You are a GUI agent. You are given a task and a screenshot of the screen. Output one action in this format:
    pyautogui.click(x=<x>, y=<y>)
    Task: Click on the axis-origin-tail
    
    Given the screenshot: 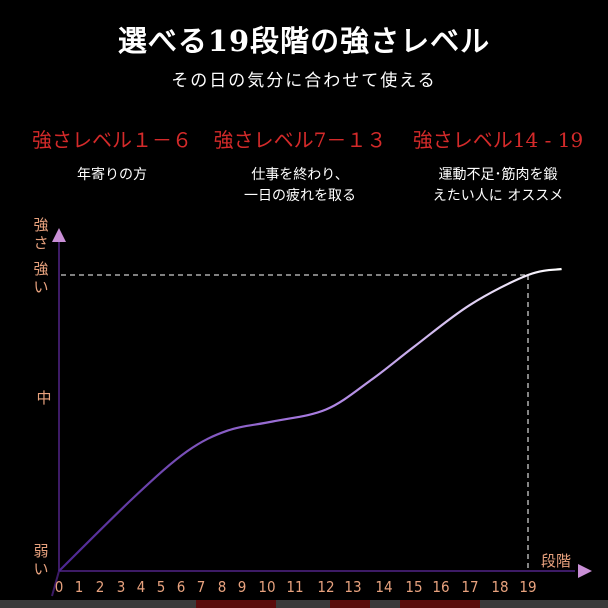 What is the action you would take?
    pyautogui.click(x=55, y=583)
    